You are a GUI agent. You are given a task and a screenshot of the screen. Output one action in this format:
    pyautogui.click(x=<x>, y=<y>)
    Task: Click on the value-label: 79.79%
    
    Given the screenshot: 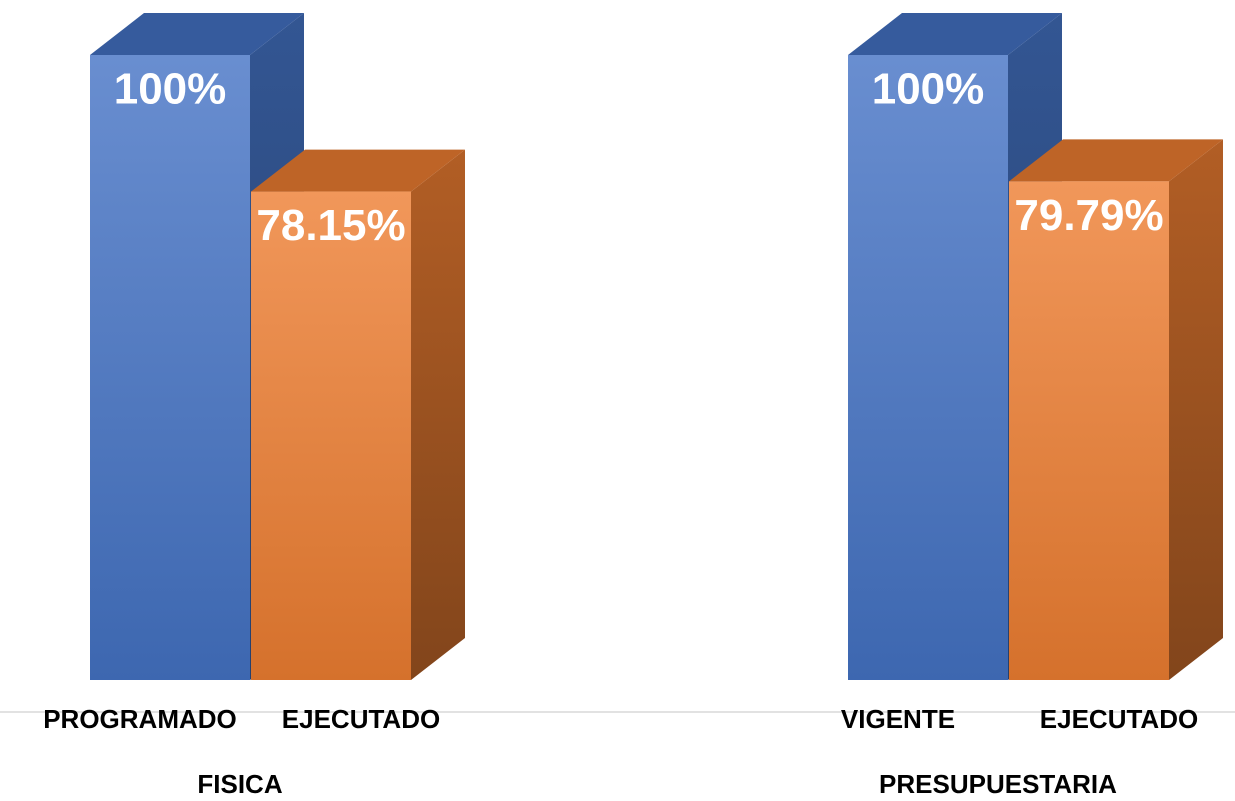 What is the action you would take?
    pyautogui.click(x=1088, y=215)
    